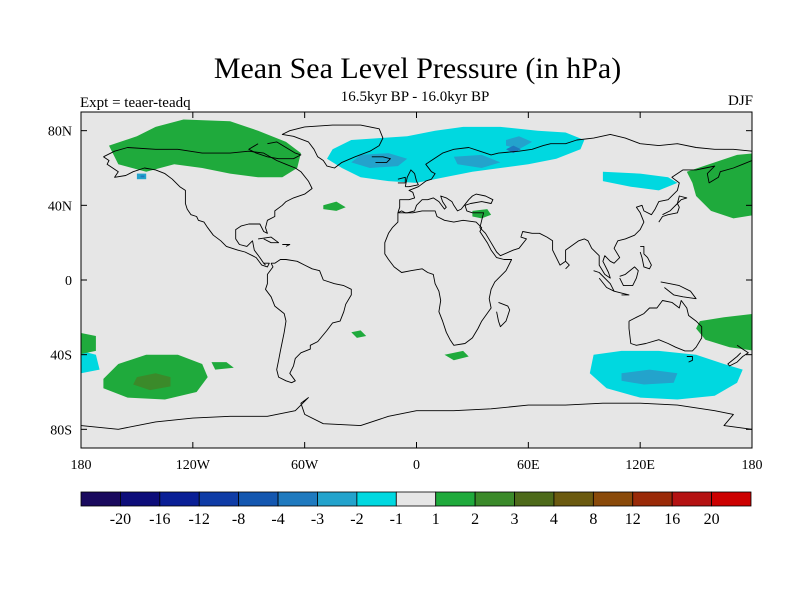 This screenshot has height=600, width=800. I want to click on colorbar-label: -4, so click(277, 519).